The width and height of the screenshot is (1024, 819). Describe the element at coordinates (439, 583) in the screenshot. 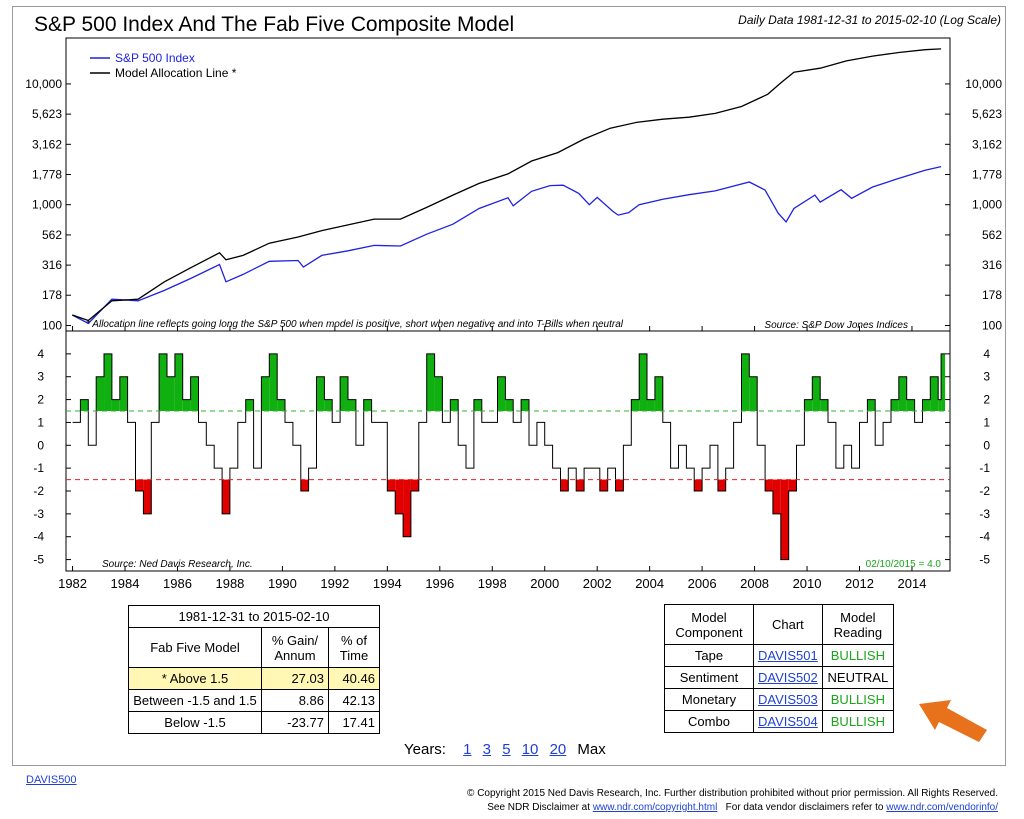

I see `x-tick-label: 1996` at that location.